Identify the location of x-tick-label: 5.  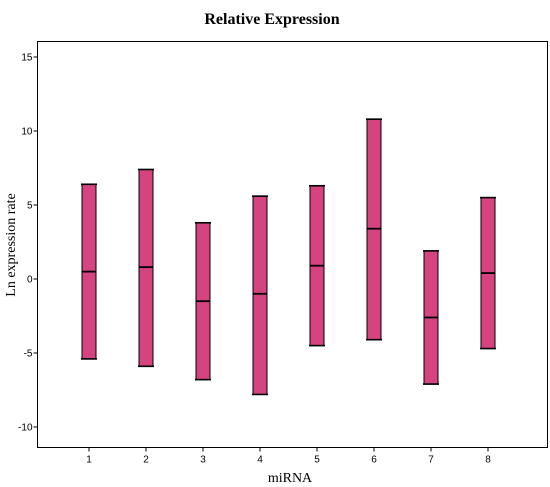
(317, 460).